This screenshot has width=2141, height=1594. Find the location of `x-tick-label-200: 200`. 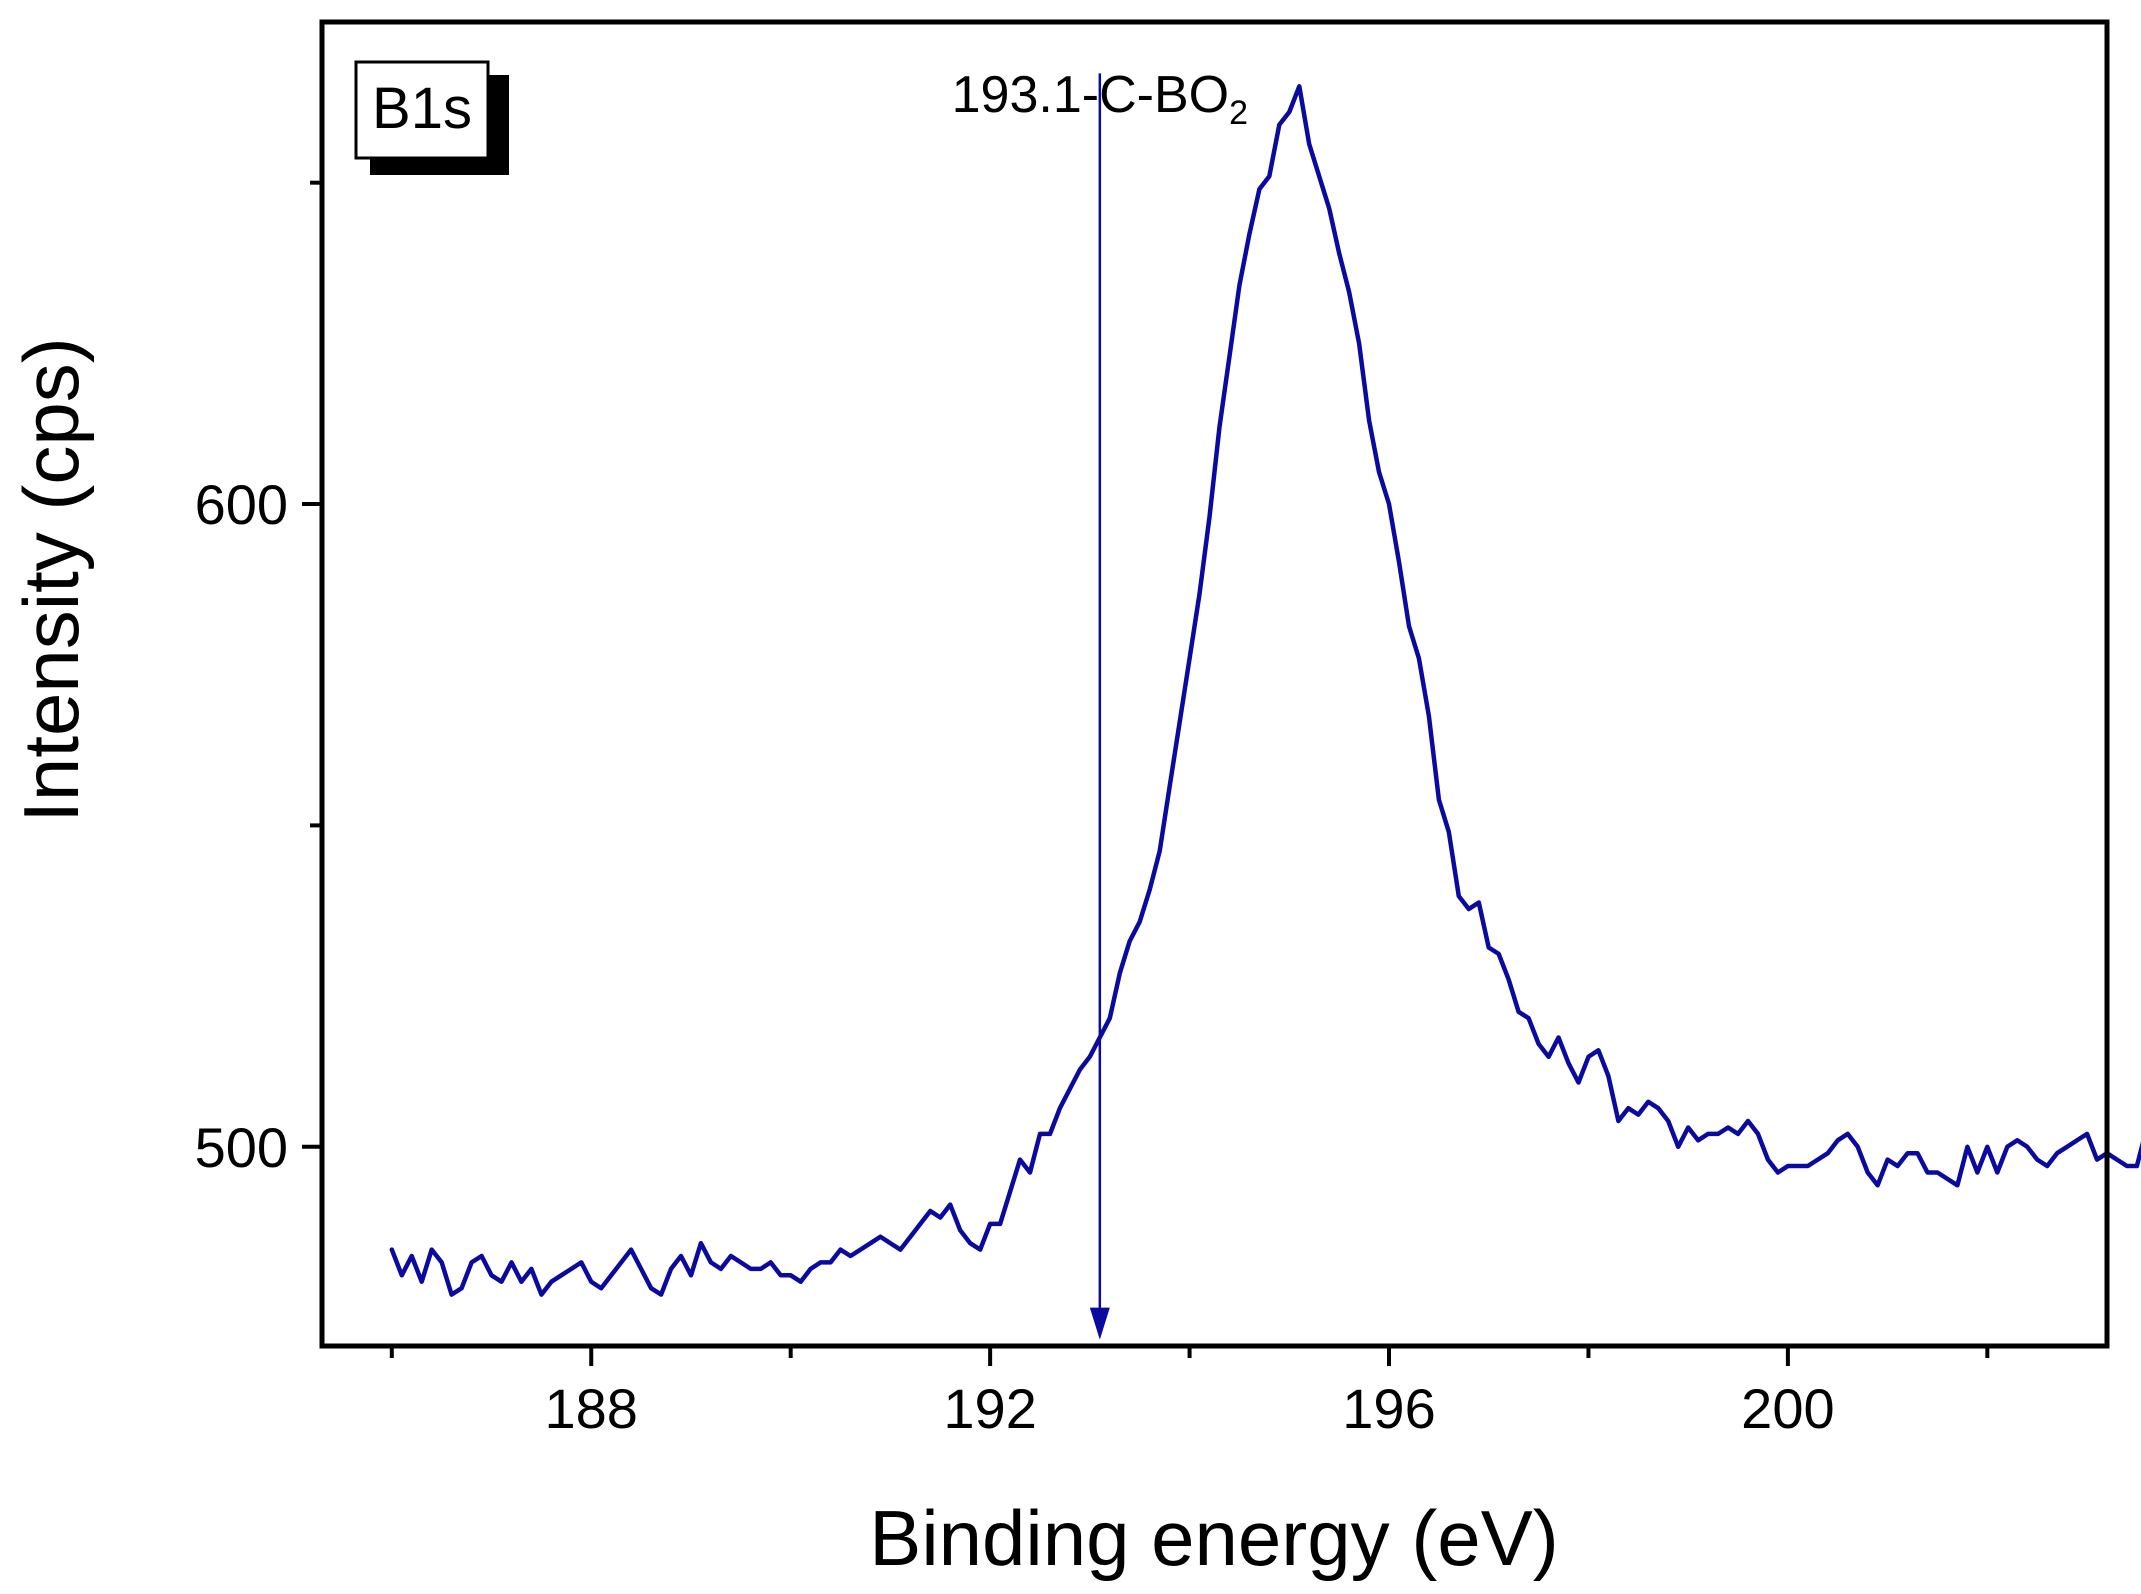

x-tick-label-200: 200 is located at coordinates (1787, 1408).